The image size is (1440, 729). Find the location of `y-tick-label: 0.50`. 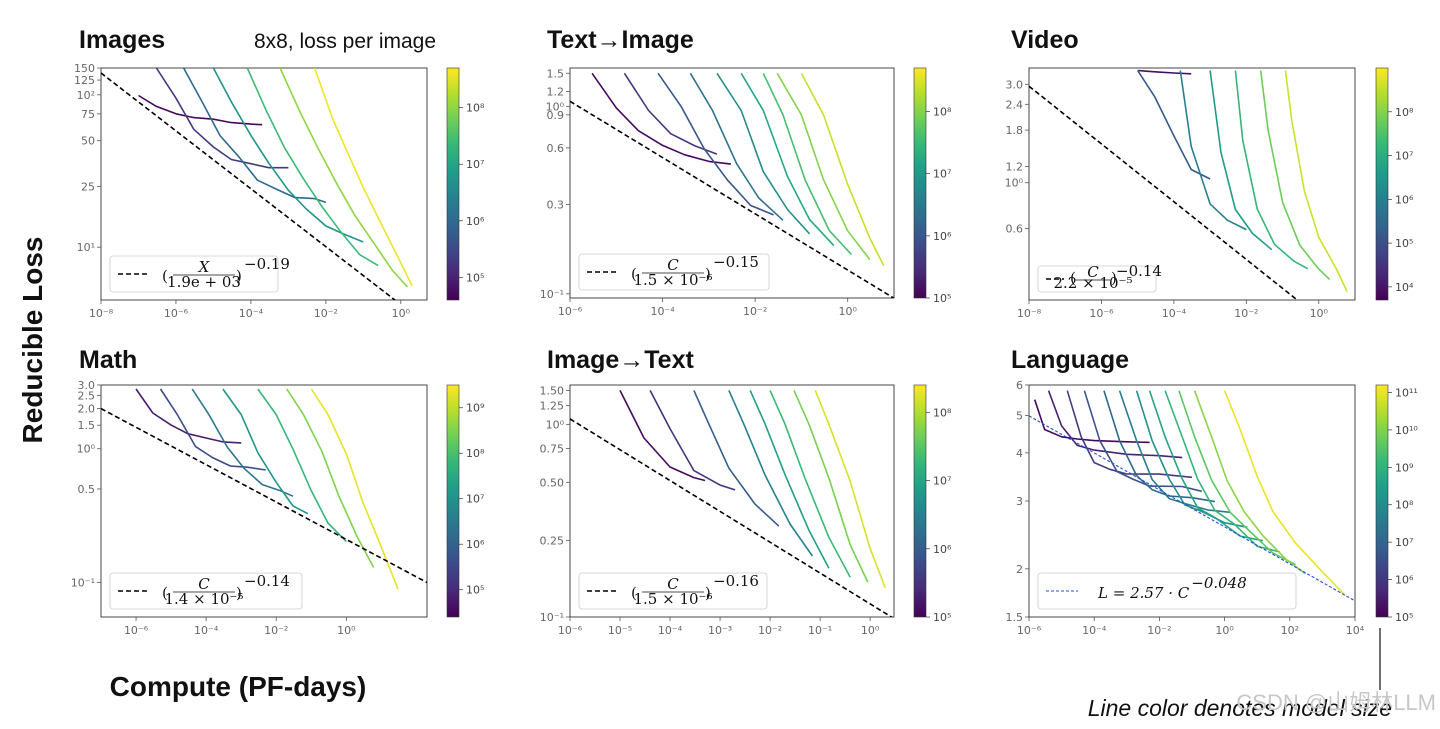

y-tick-label: 0.50 is located at coordinates (552, 482).